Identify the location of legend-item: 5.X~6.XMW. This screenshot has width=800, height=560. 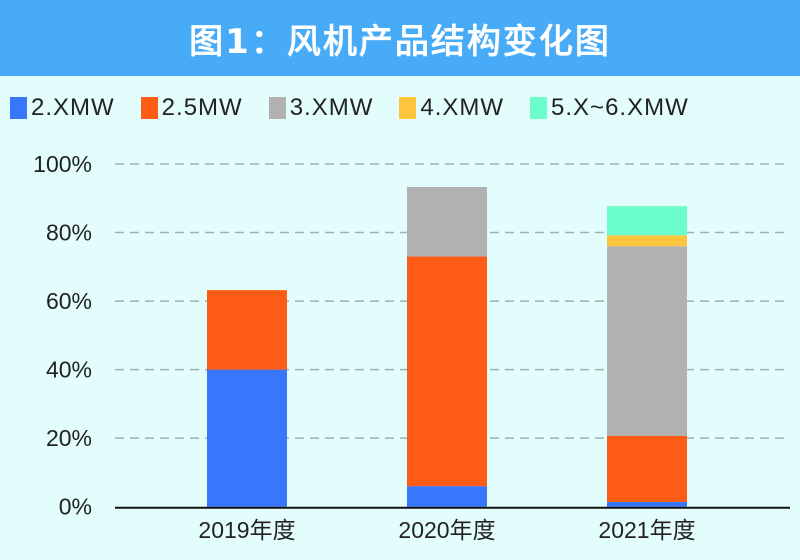
(609, 108).